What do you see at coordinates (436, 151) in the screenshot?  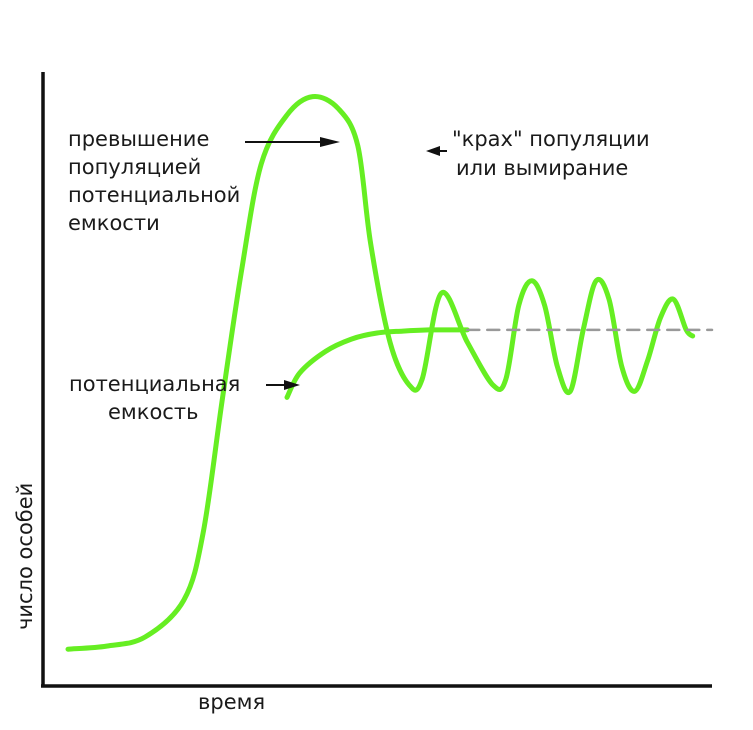 I see `arrow-crash` at bounding box center [436, 151].